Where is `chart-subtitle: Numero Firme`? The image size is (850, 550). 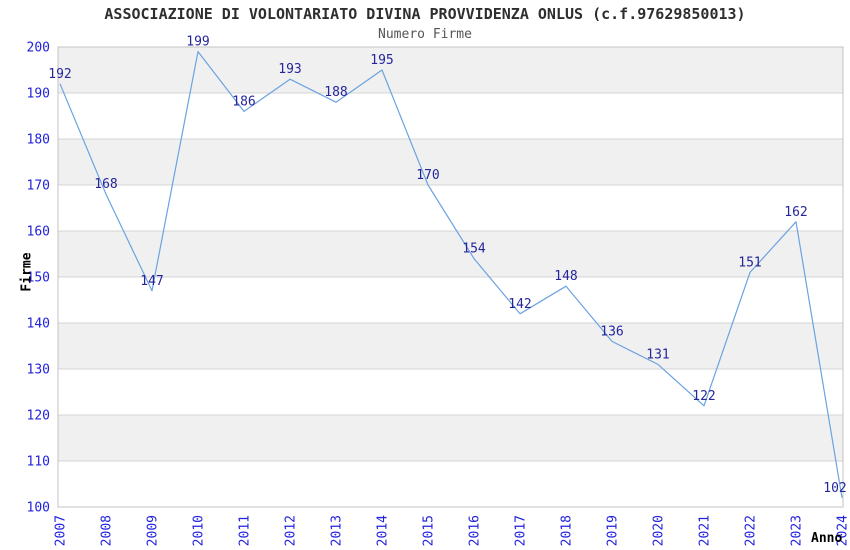 chart-subtitle: Numero Firme is located at coordinates (425, 34).